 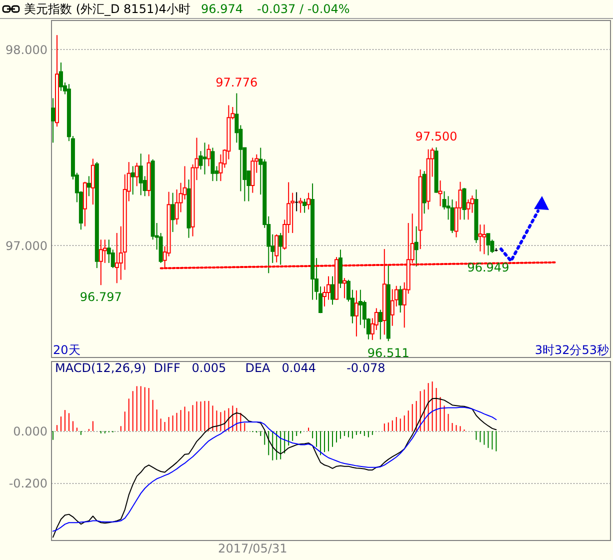 I want to click on annotation: 96.511, so click(x=388, y=353).